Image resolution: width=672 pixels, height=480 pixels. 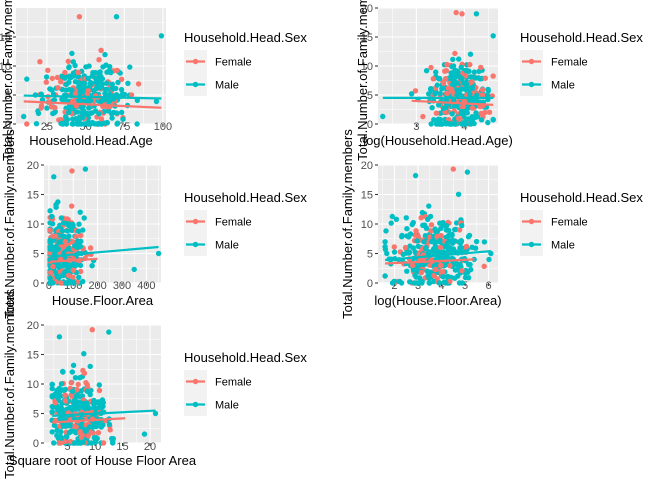 I want to click on x-tick-label: 0, so click(x=49, y=286).